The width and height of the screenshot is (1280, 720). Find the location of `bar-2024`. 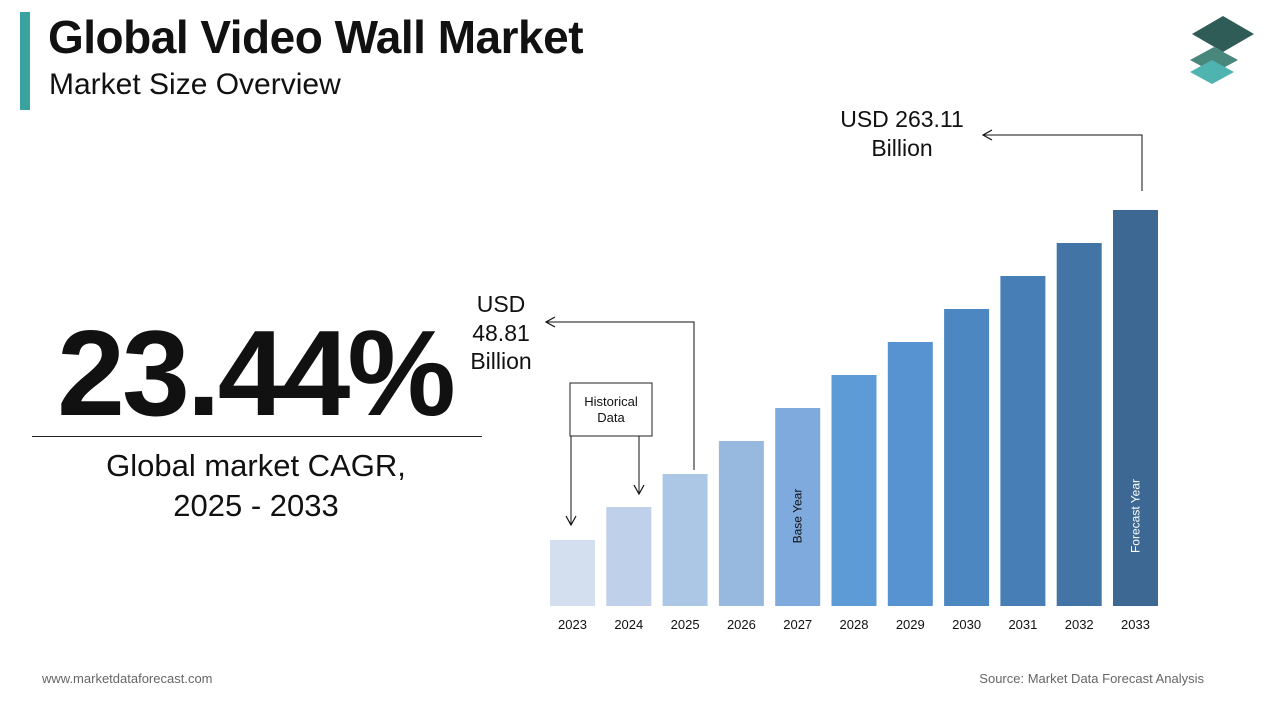

bar-2024 is located at coordinates (629, 556).